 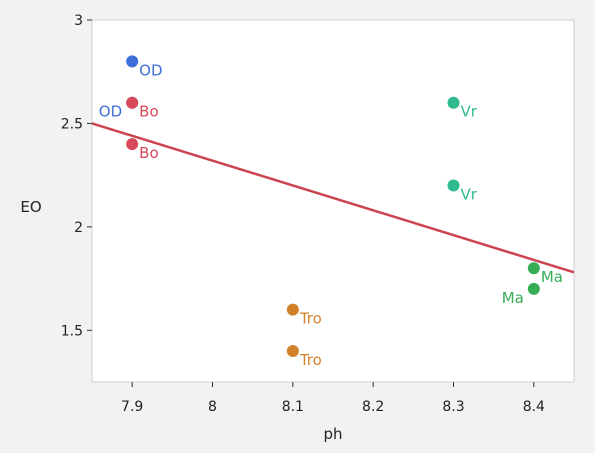 I want to click on x-tick-label: 8, so click(x=212, y=407).